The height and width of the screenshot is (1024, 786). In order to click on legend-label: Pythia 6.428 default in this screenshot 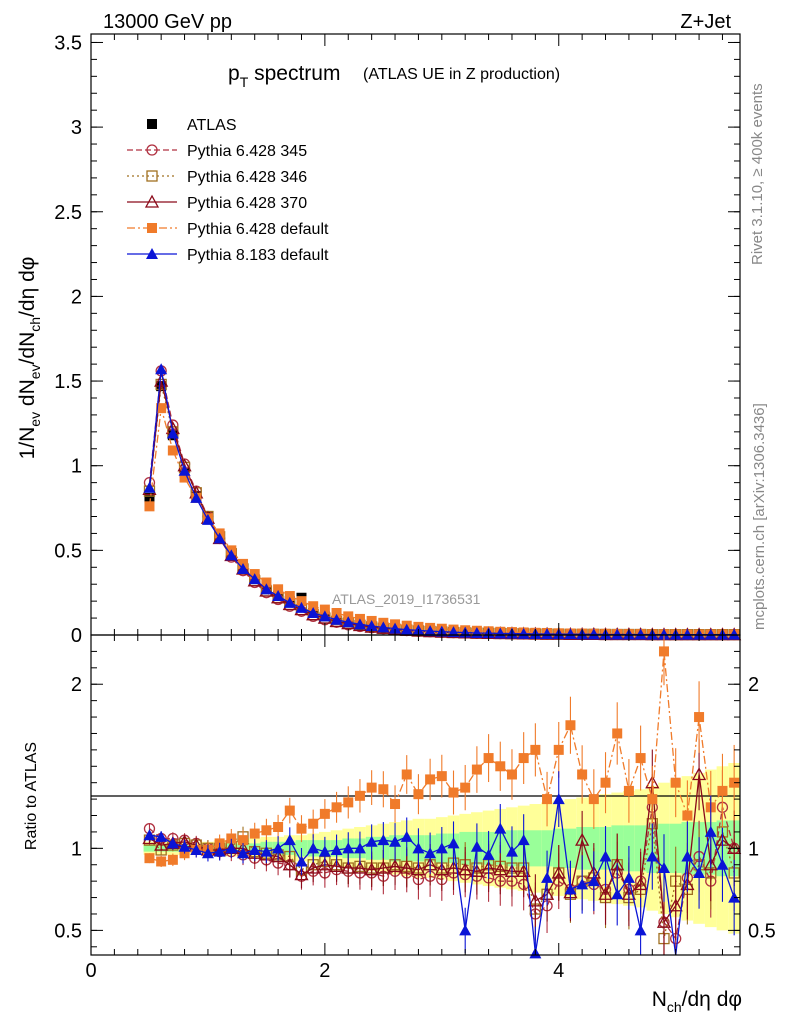, I will do `click(258, 229)`.